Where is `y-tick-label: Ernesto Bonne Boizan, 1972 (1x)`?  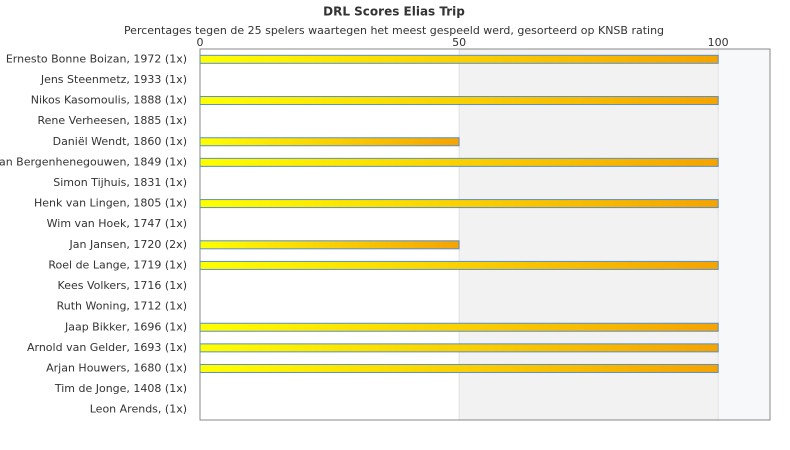 y-tick-label: Ernesto Bonne Boizan, 1972 (1x) is located at coordinates (96, 58).